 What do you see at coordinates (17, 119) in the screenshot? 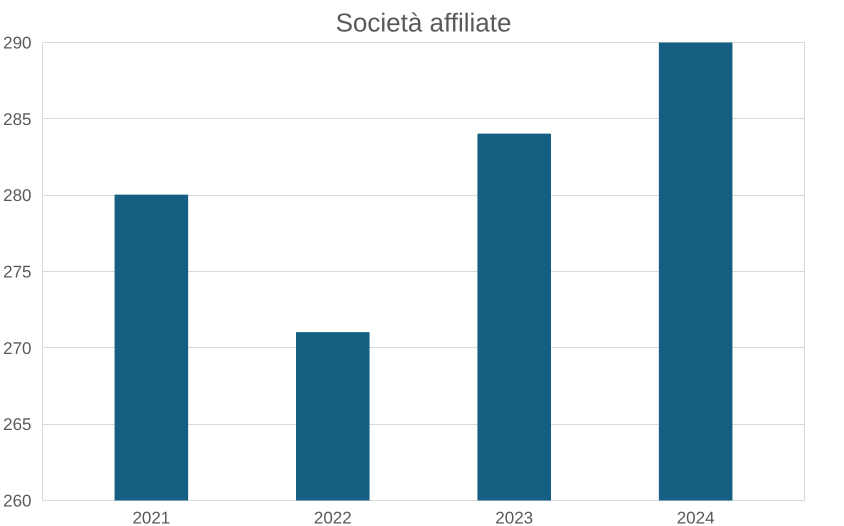
I see `y-tick-label: 285` at bounding box center [17, 119].